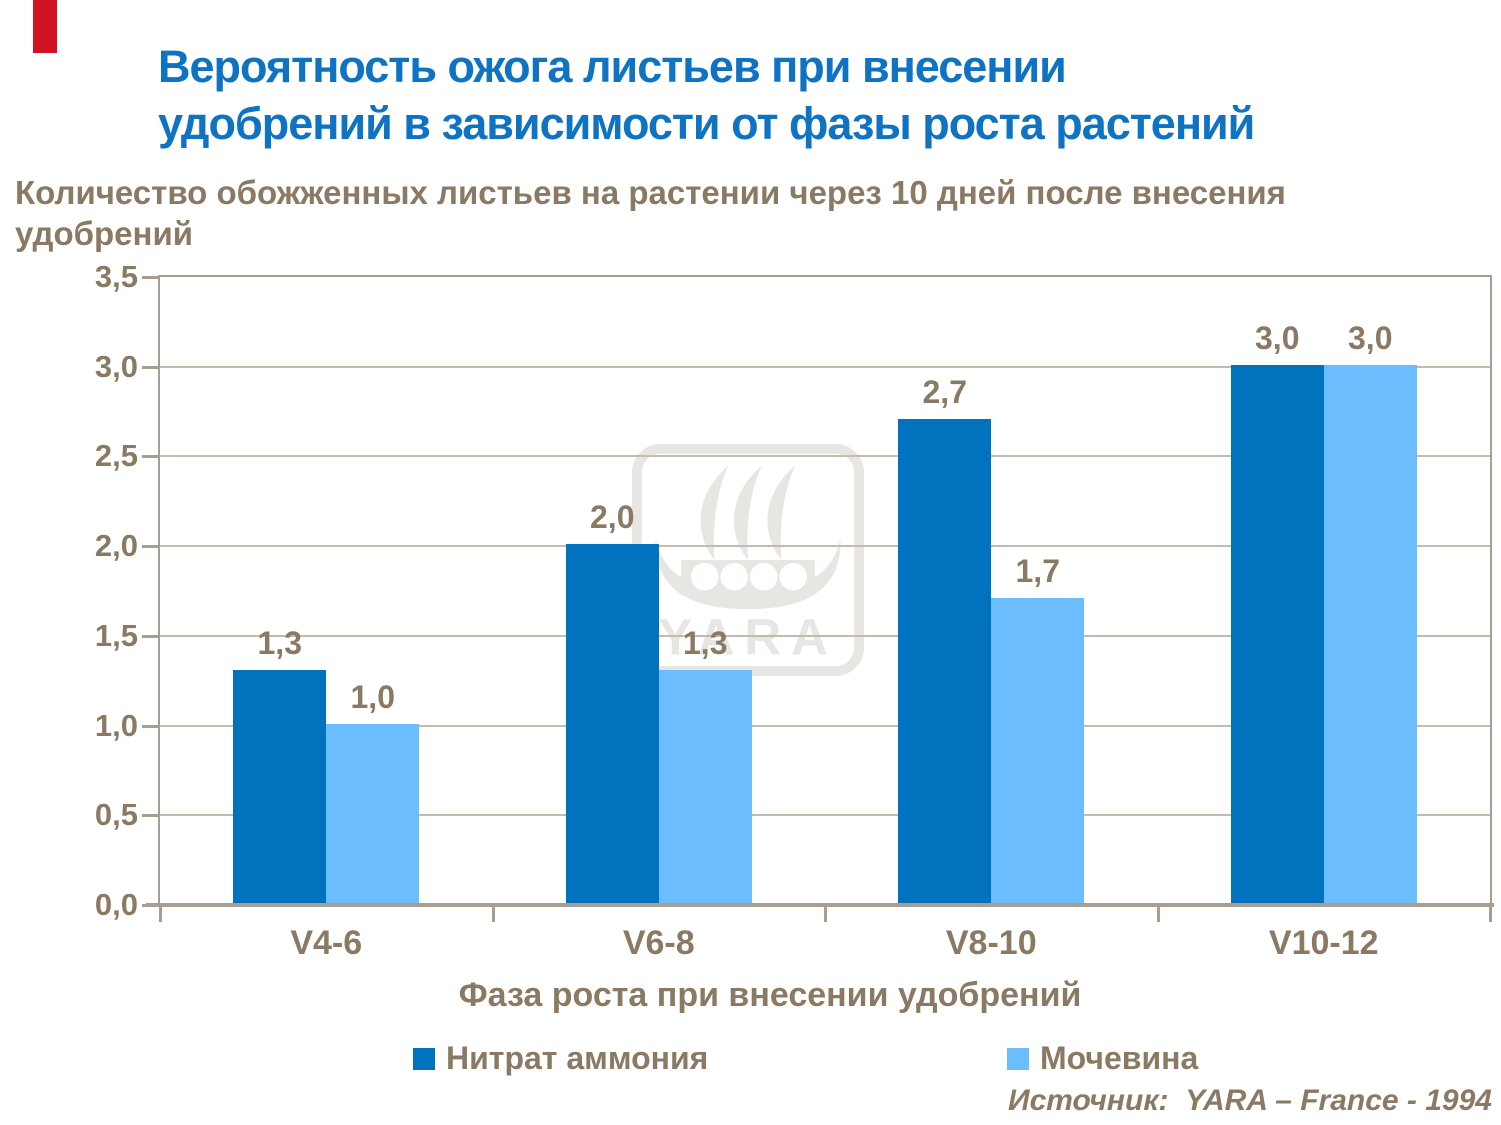 This screenshot has height=1125, width=1501. I want to click on x-axis-title: Фаза роста при внесении удобрений, so click(770, 995).